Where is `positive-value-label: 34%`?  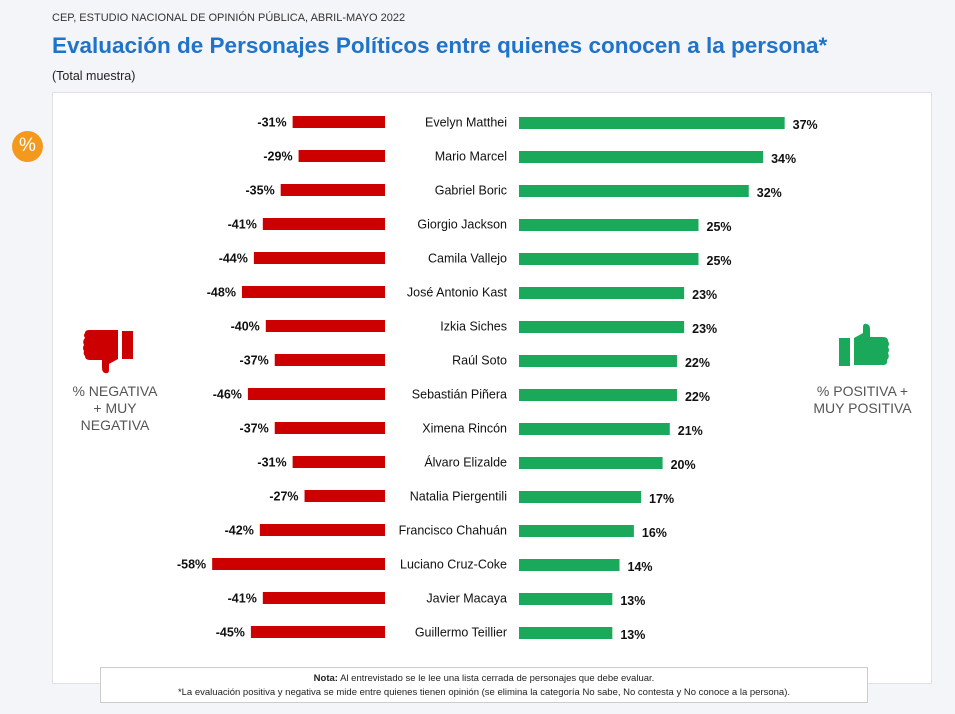
positive-value-label: 34% is located at coordinates (783, 159).